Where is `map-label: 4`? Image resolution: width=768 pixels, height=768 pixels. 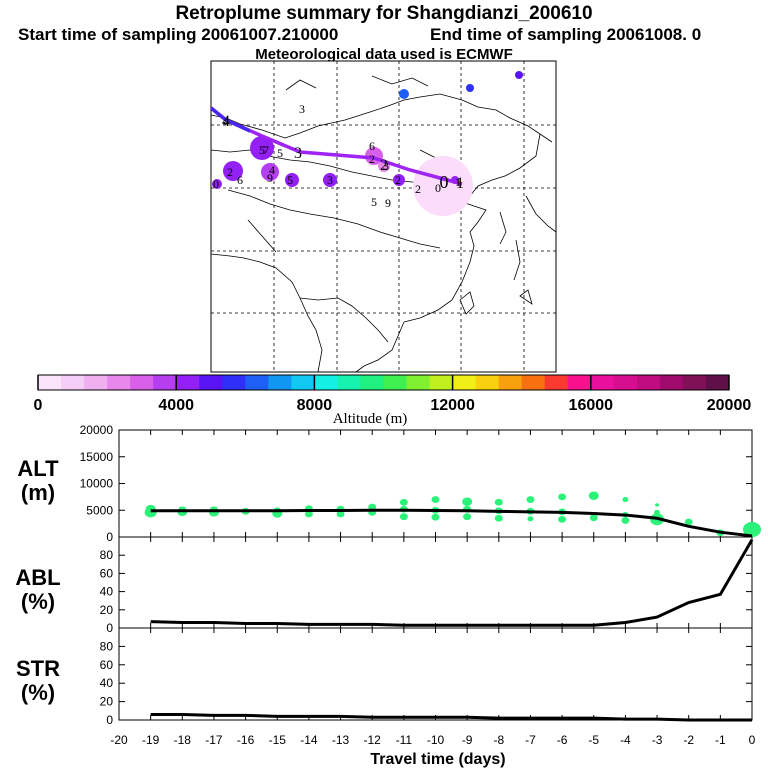 map-label: 4 is located at coordinates (272, 170).